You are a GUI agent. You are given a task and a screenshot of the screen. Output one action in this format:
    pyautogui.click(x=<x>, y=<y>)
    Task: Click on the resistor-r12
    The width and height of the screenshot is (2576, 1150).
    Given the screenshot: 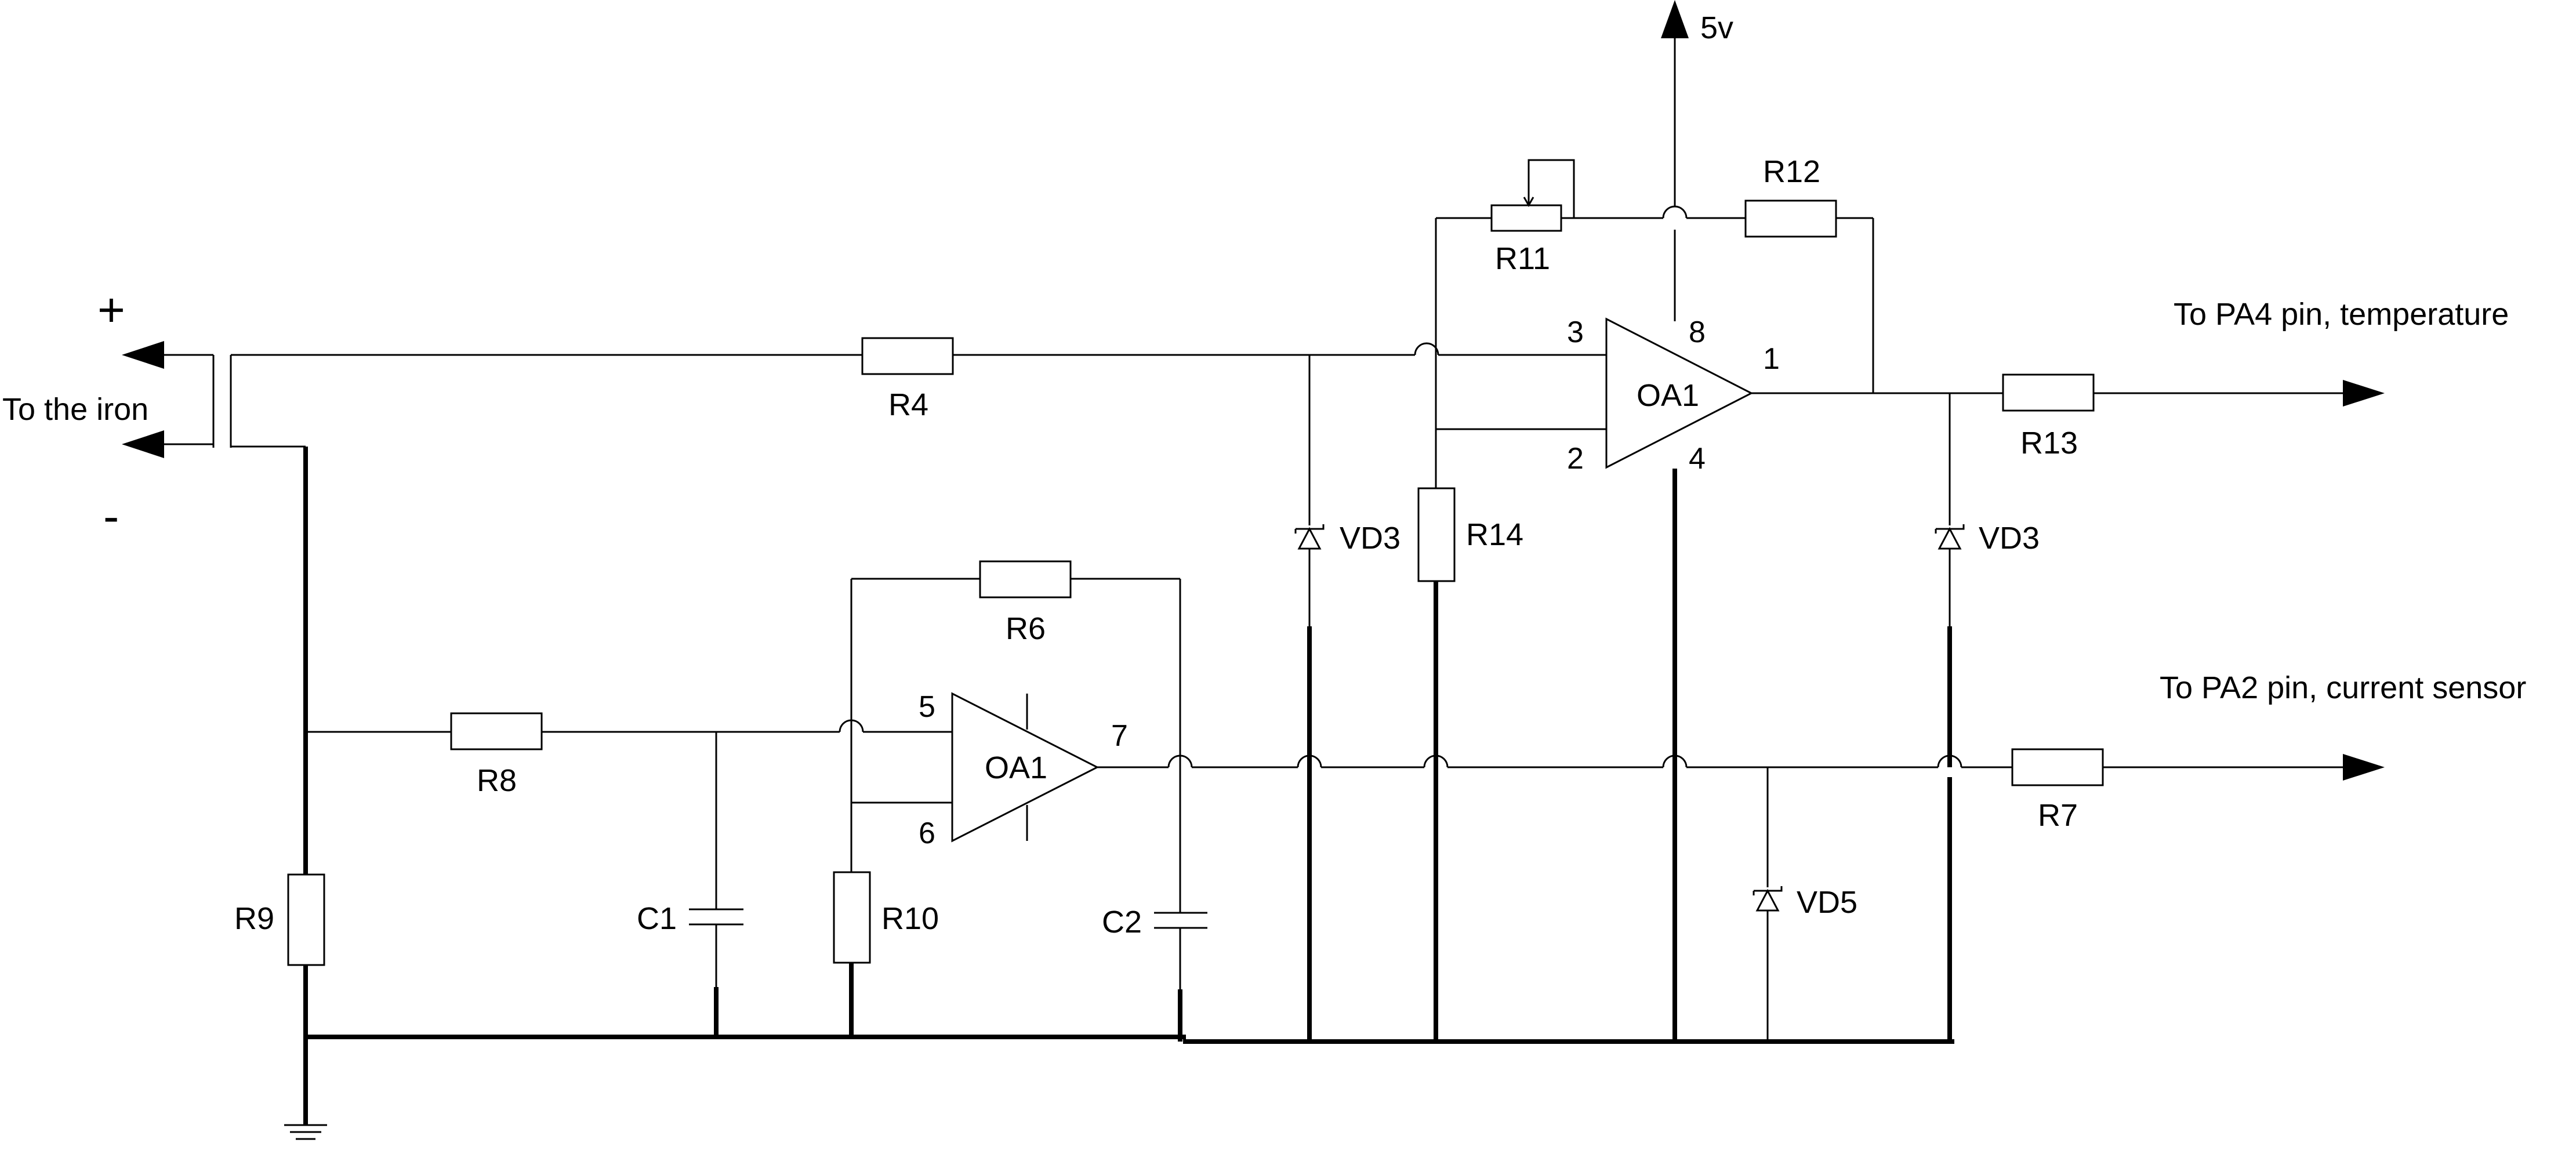 What is the action you would take?
    pyautogui.click(x=1790, y=218)
    